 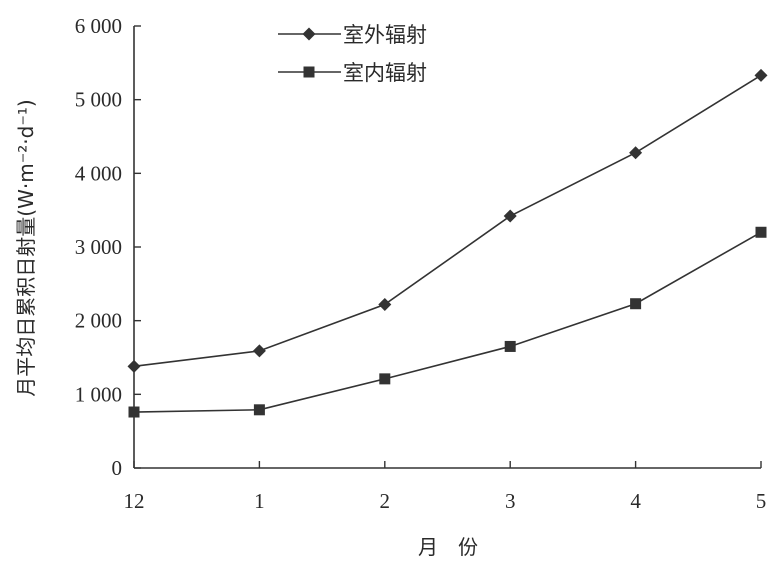 What do you see at coordinates (98, 321) in the screenshot?
I see `y-tick-label: 2 000` at bounding box center [98, 321].